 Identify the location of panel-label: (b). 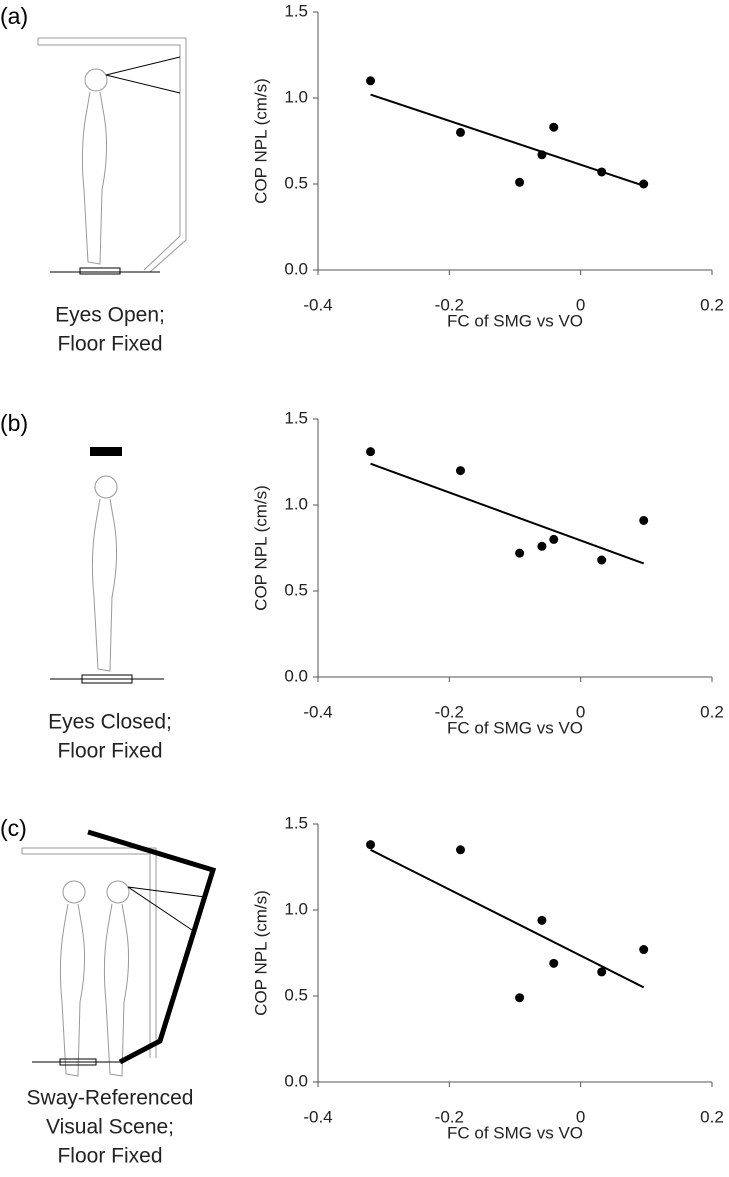
(14, 423).